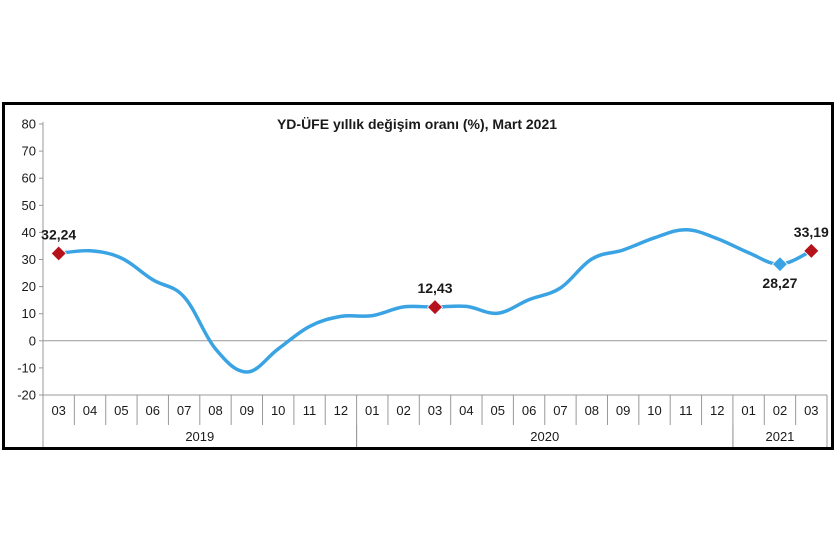  Describe the element at coordinates (435, 260) in the screenshot. I see `label-layer: 32,24 12,43 28,27 33,19` at that location.